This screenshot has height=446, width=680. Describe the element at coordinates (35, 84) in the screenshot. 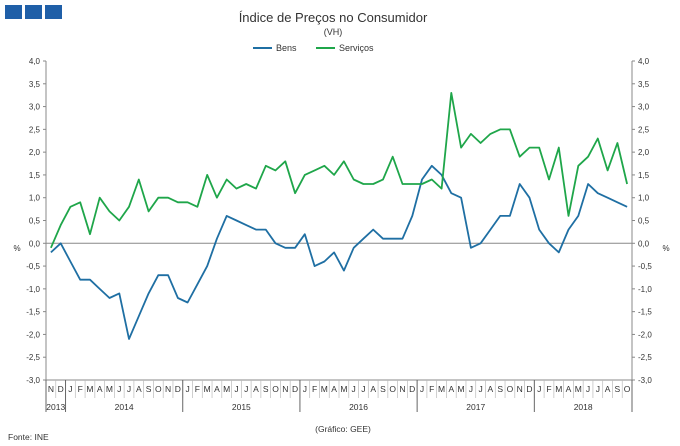

I see `y-tick-label-left: 3,5` at that location.